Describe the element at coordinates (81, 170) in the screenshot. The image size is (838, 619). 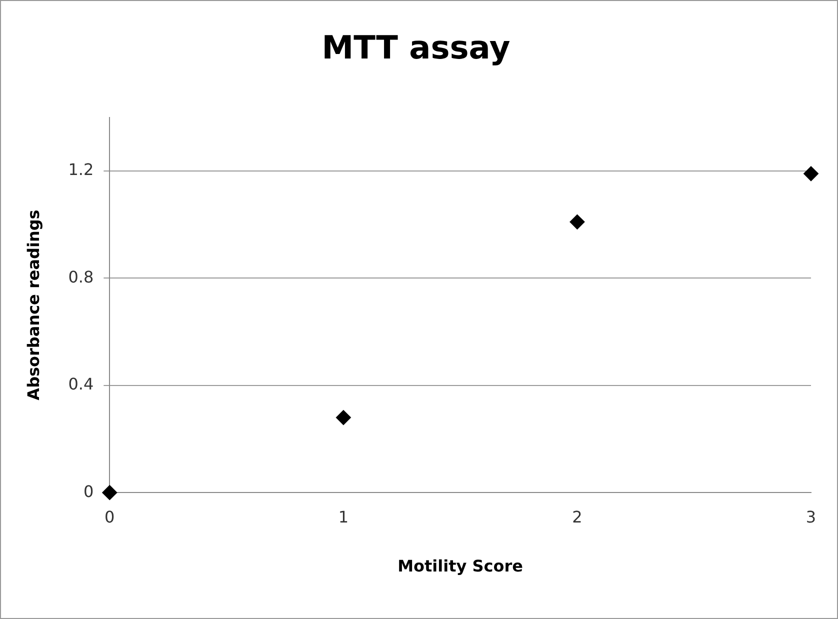
I see `y-tick-label: 1.2` at that location.